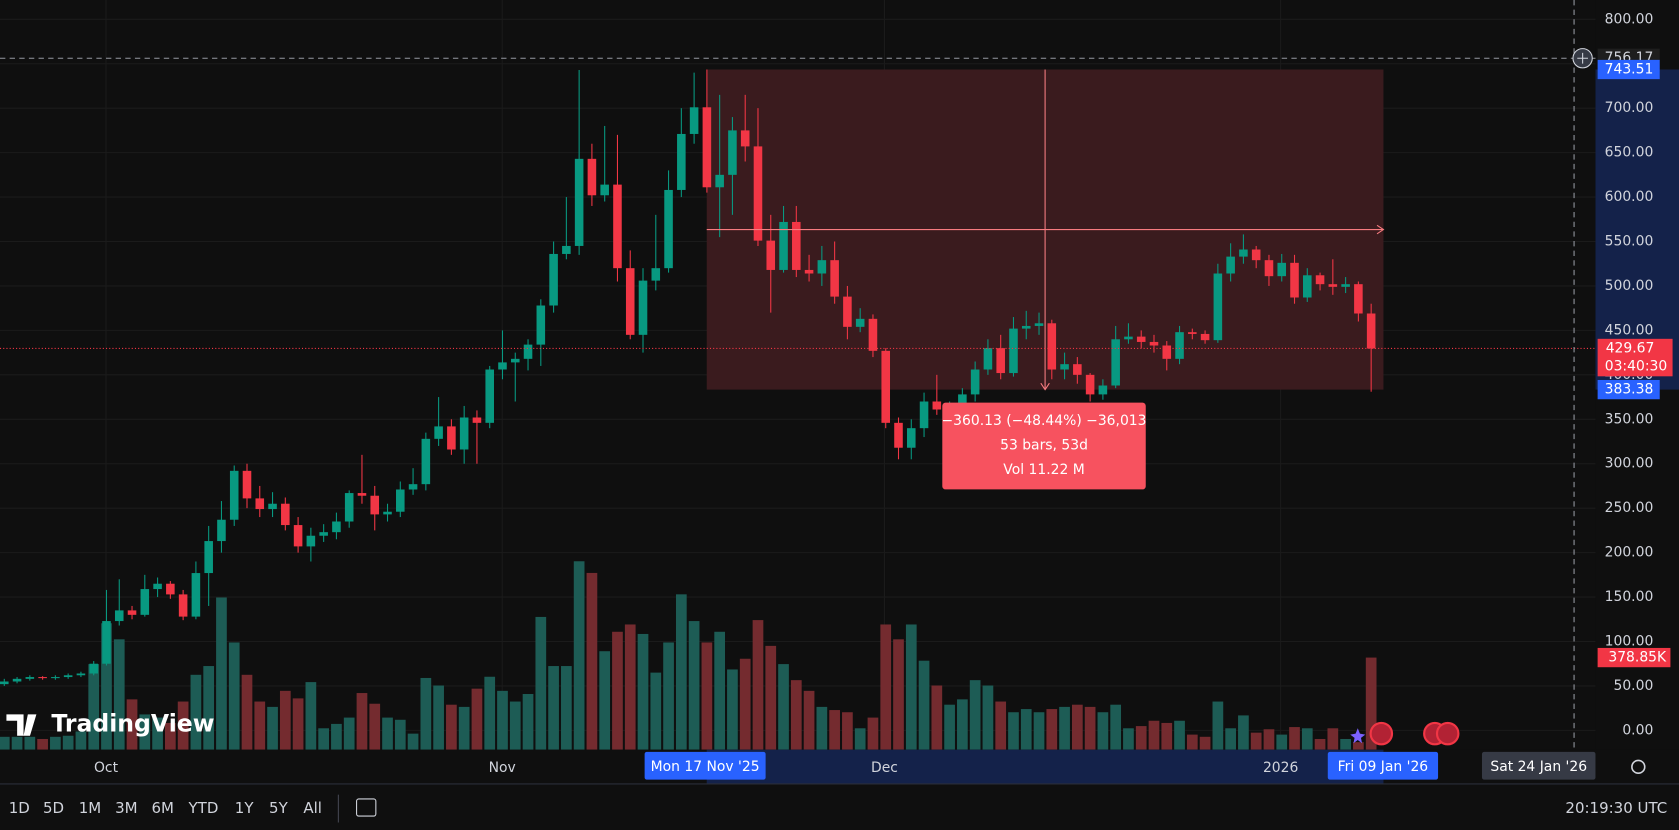 This screenshot has height=830, width=1679. Describe the element at coordinates (245, 808) in the screenshot. I see `range-button: 1Y` at that location.